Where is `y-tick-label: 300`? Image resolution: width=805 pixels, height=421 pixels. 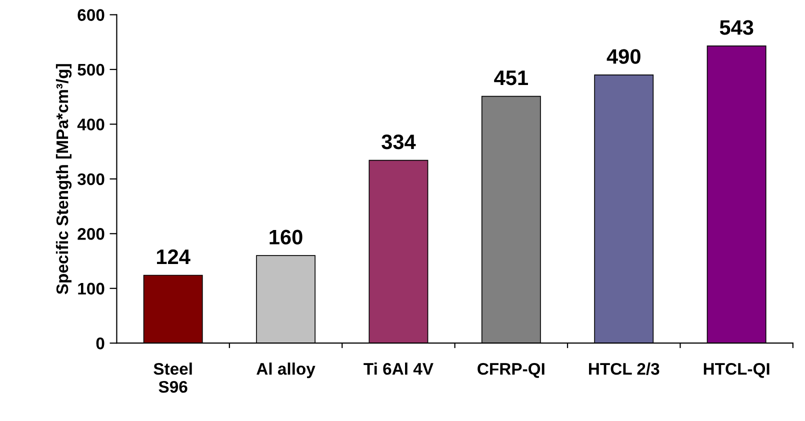
y-tick-label: 300 is located at coordinates (91, 179).